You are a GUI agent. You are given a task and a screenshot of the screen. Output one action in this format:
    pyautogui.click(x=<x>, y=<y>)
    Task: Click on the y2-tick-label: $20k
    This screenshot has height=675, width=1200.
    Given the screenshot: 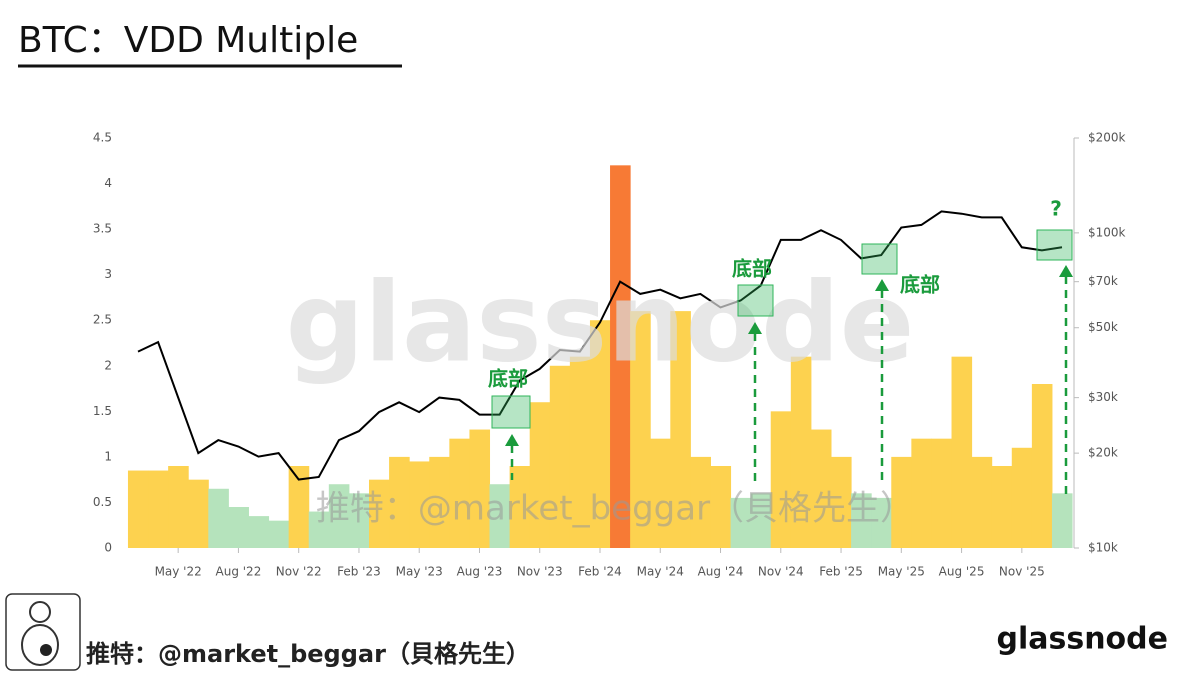 What is the action you would take?
    pyautogui.click(x=1103, y=453)
    